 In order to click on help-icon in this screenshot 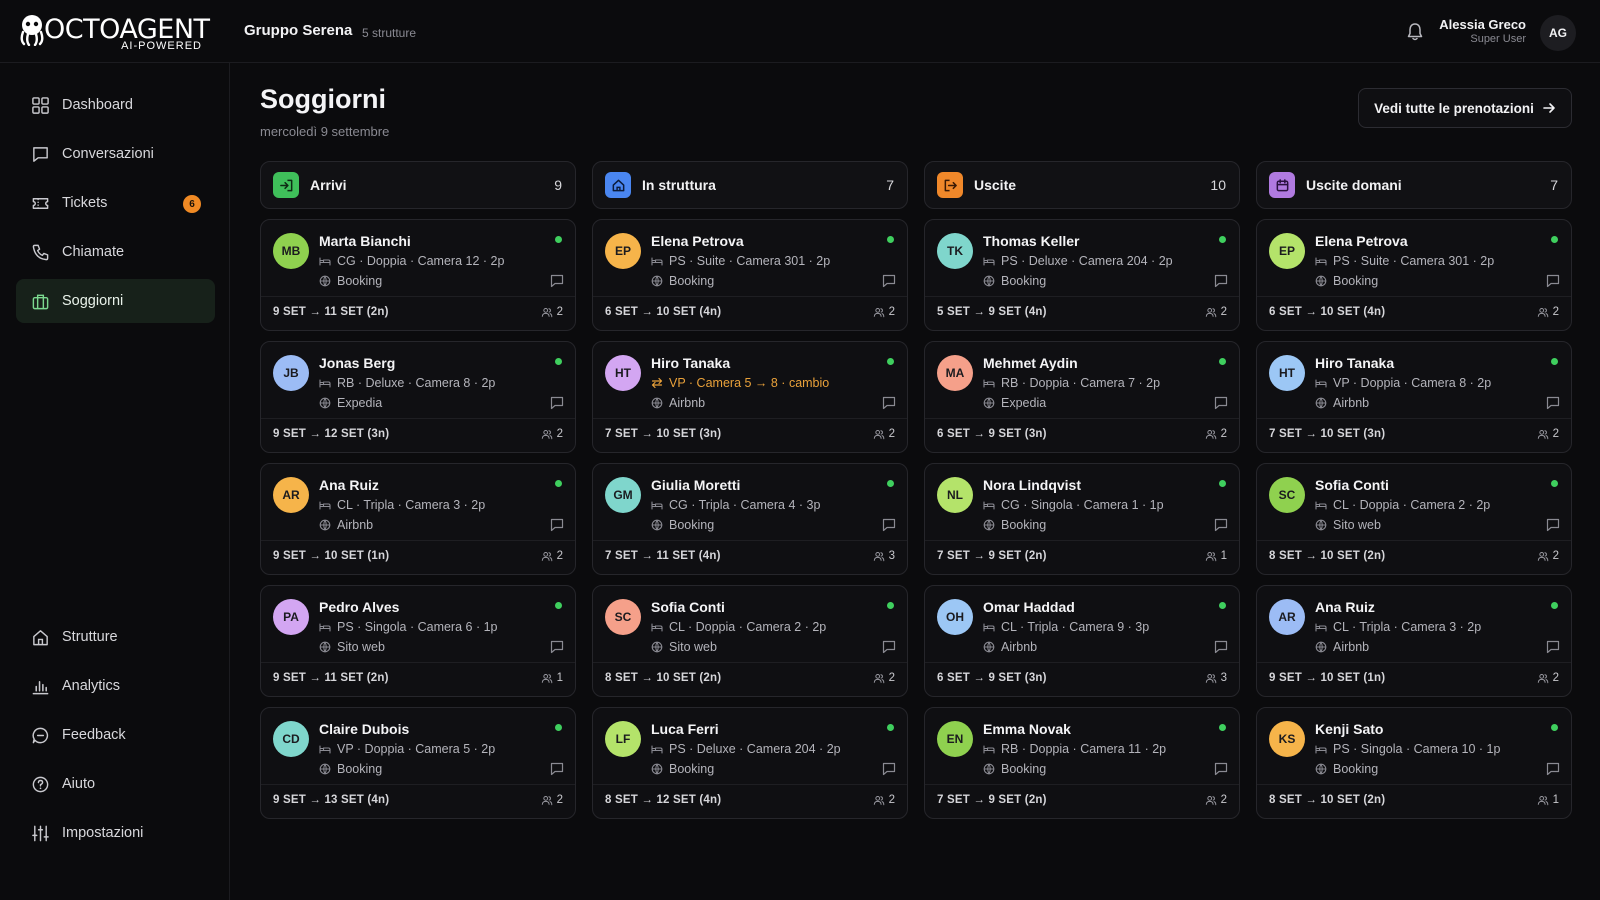, I will do `click(40, 784)`.